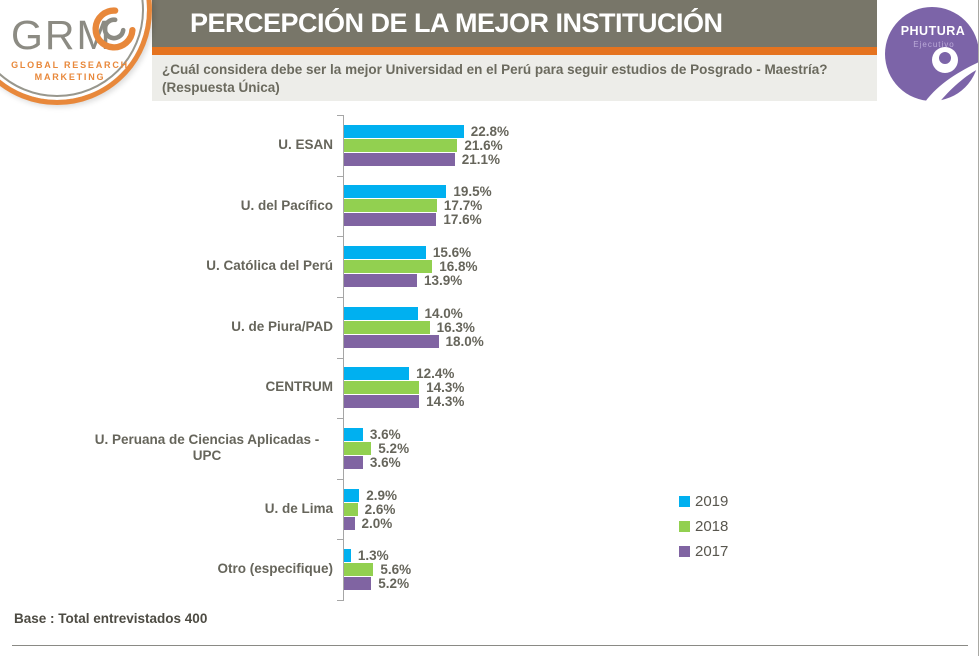 The width and height of the screenshot is (980, 656). Describe the element at coordinates (385, 462) in the screenshot. I see `bar-value-label: 3.6%` at that location.